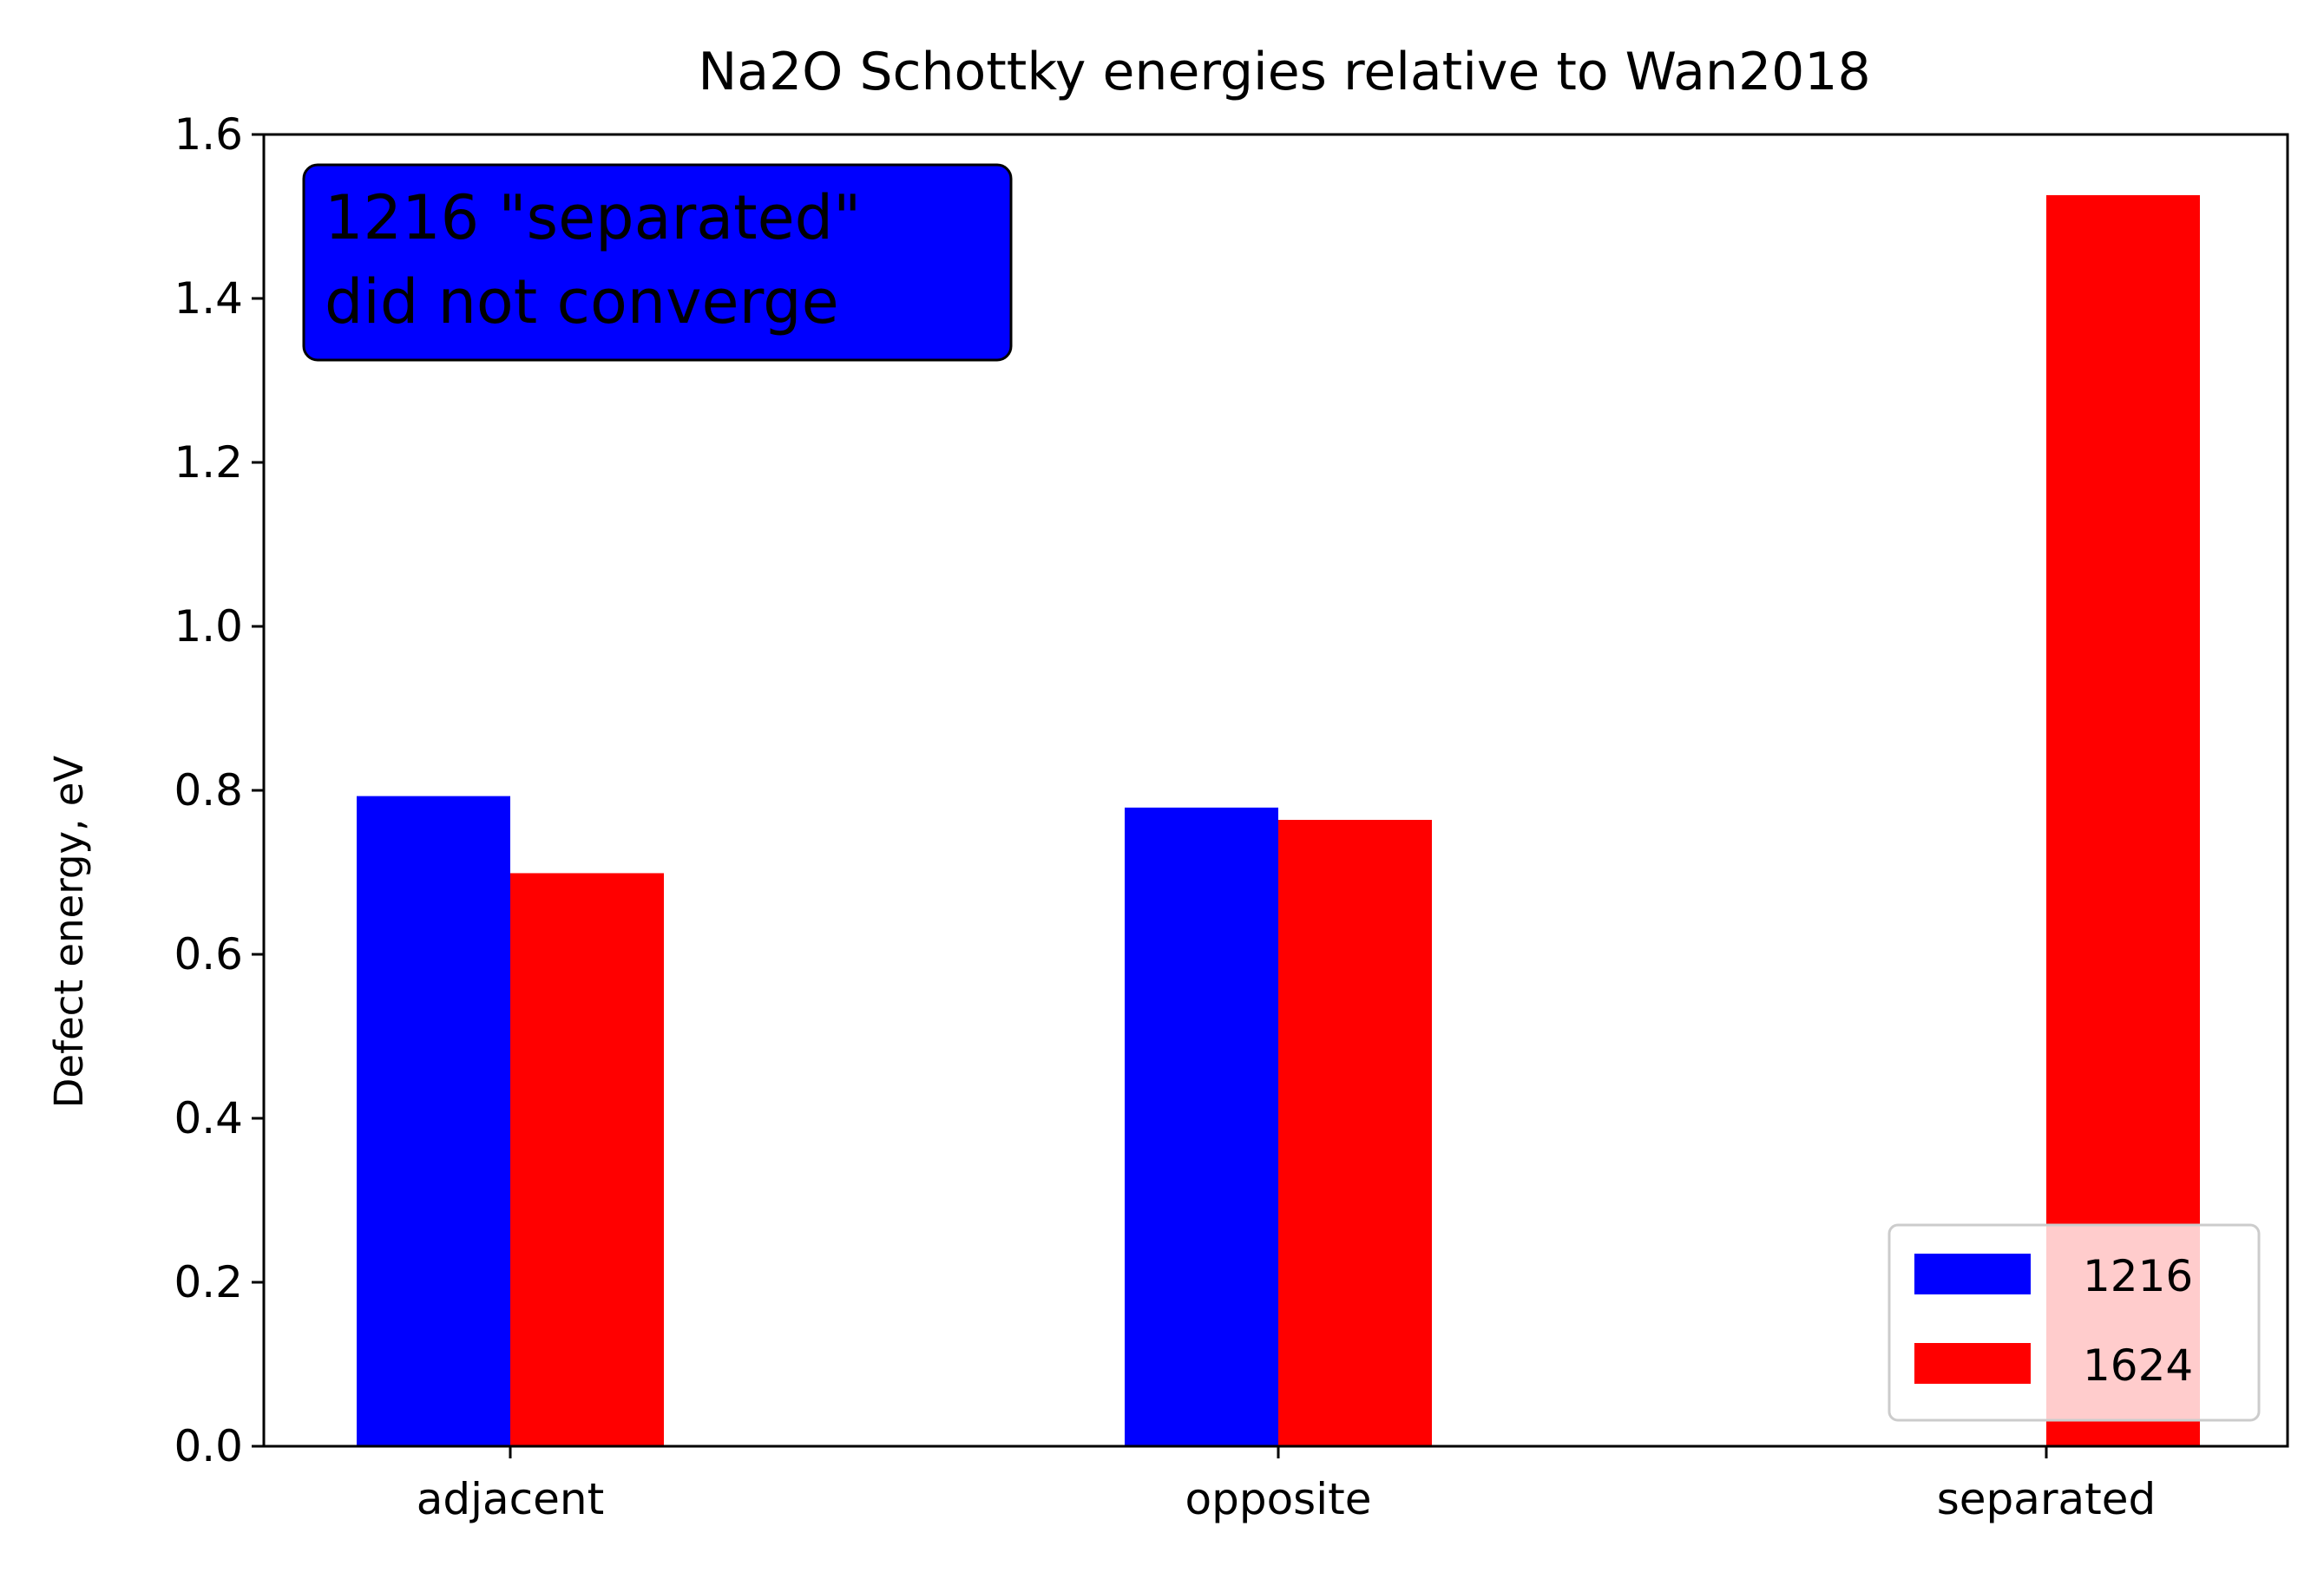 This screenshot has width=2324, height=1592. I want to click on legend: 1216 1624, so click(2074, 1322).